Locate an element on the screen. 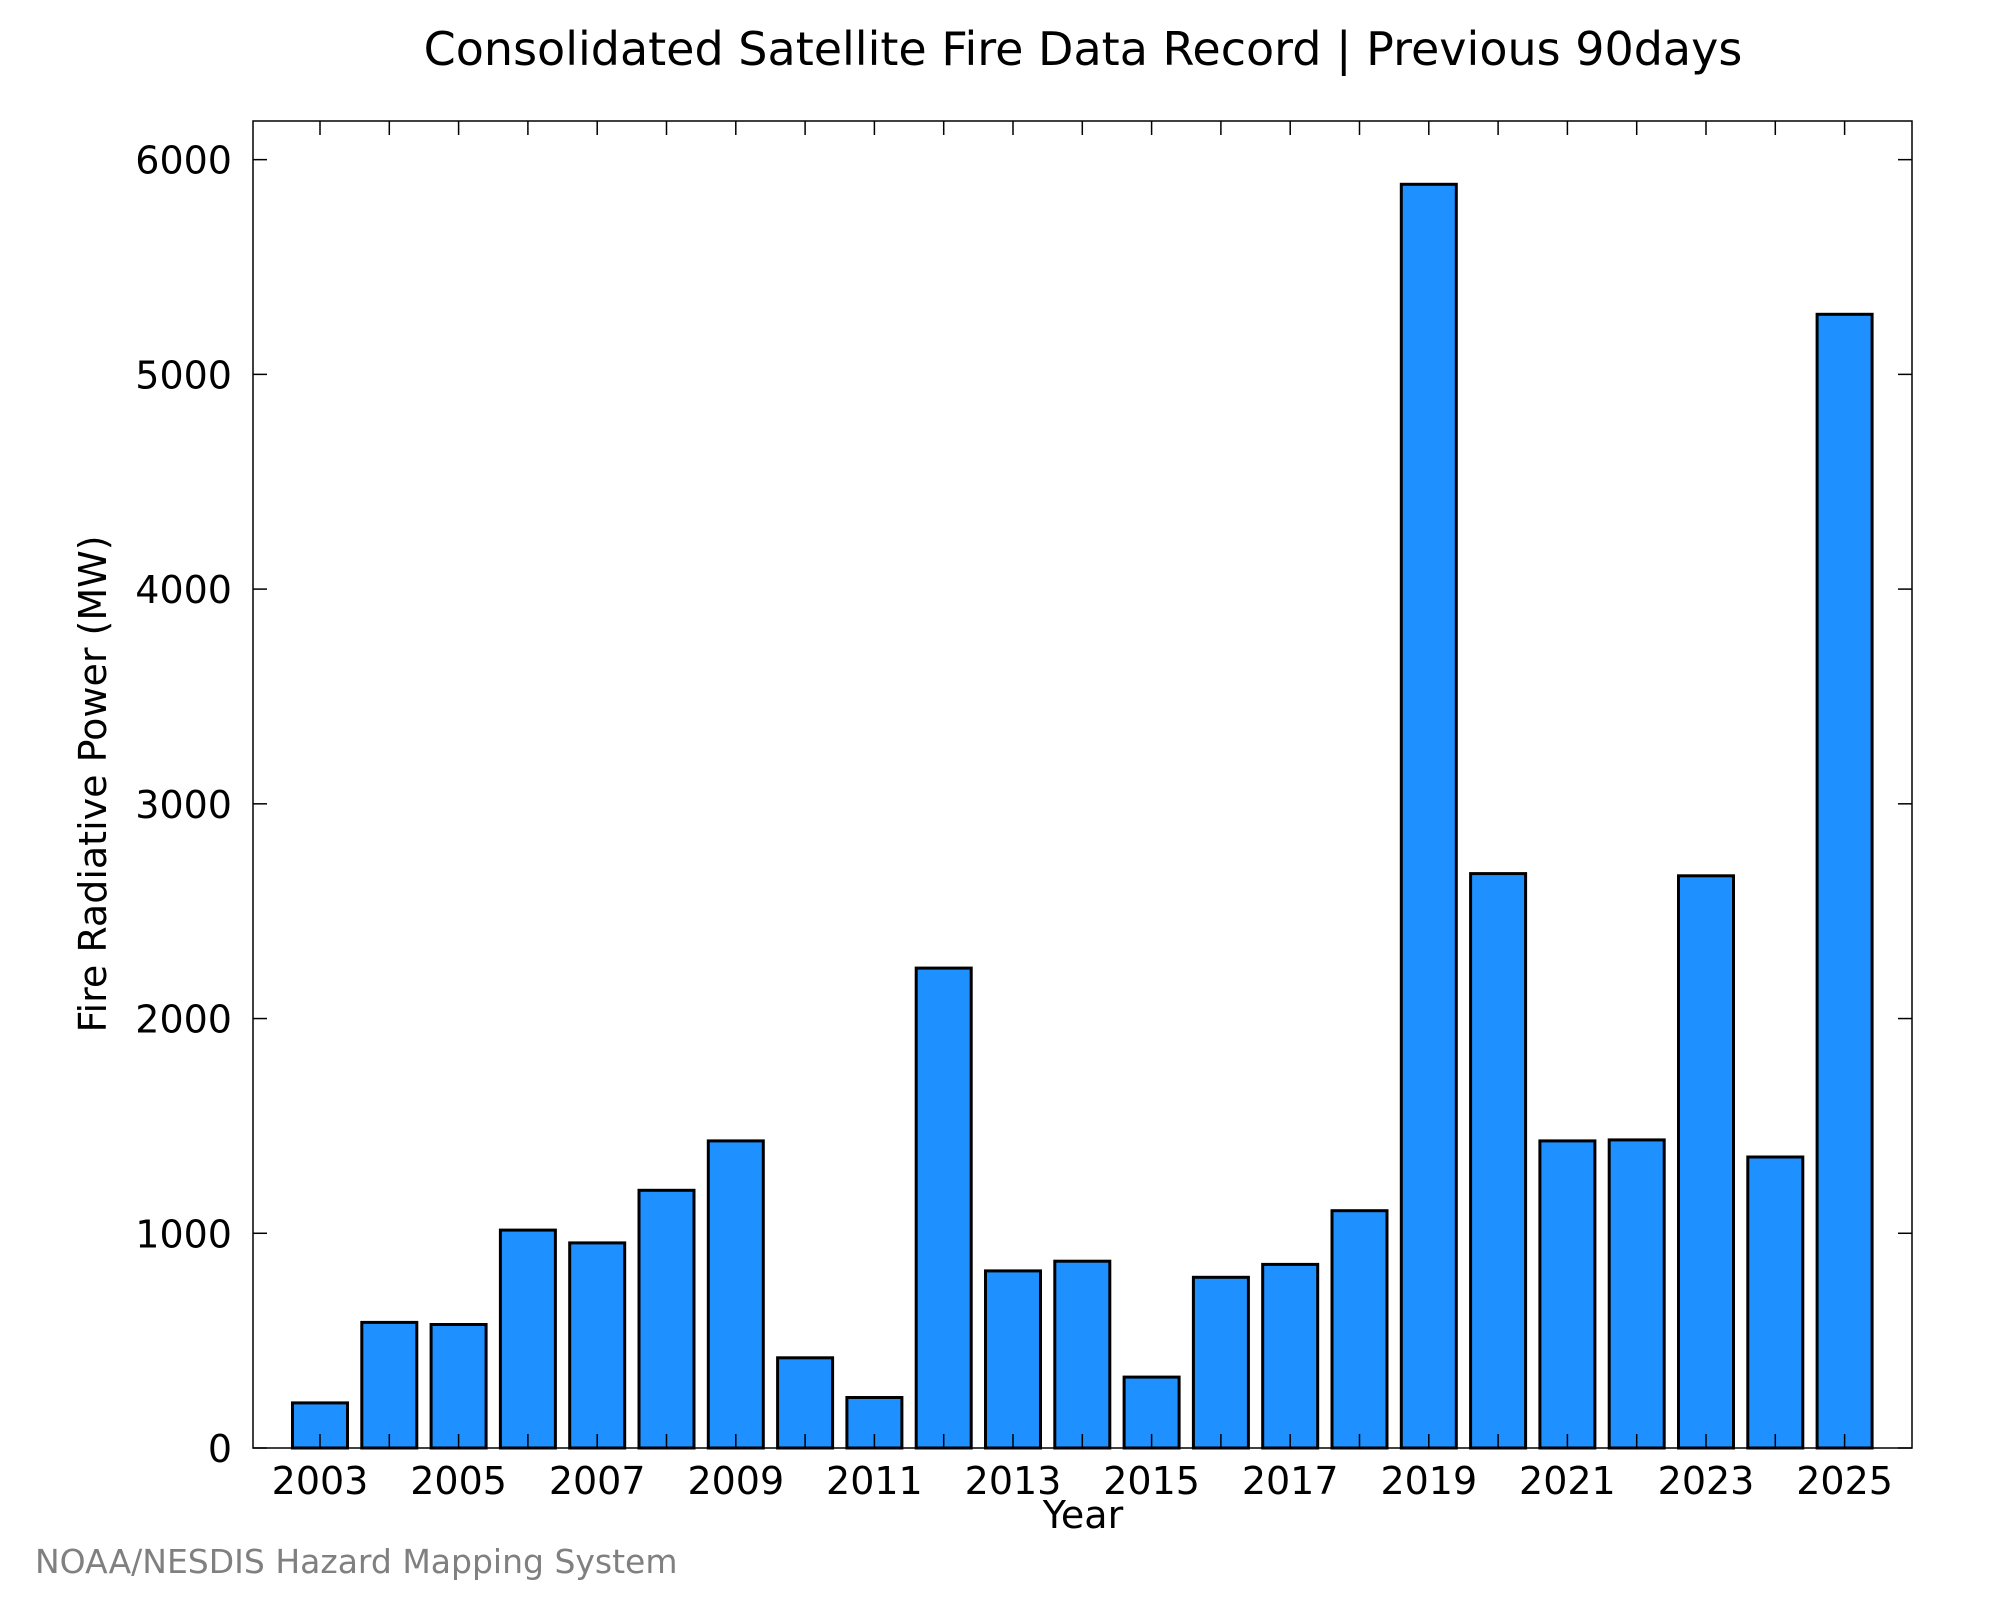  bar-2019 is located at coordinates (1428, 816).